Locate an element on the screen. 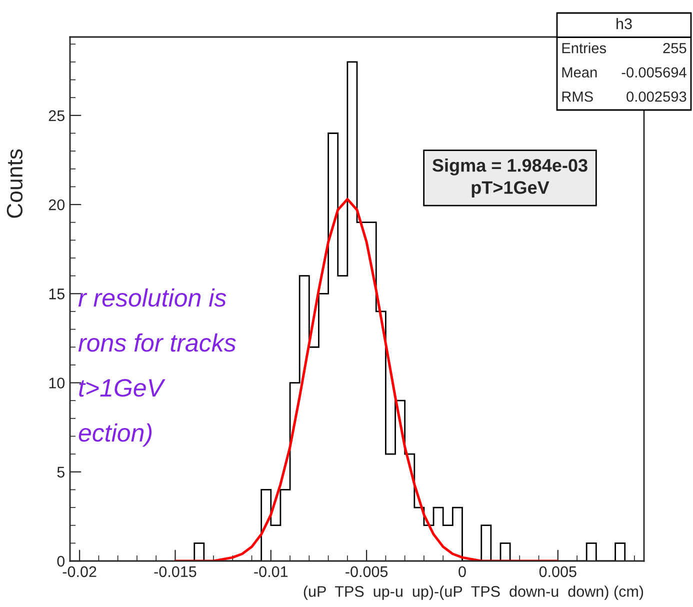 The height and width of the screenshot is (607, 693). annotation: Mean is located at coordinates (579, 72).